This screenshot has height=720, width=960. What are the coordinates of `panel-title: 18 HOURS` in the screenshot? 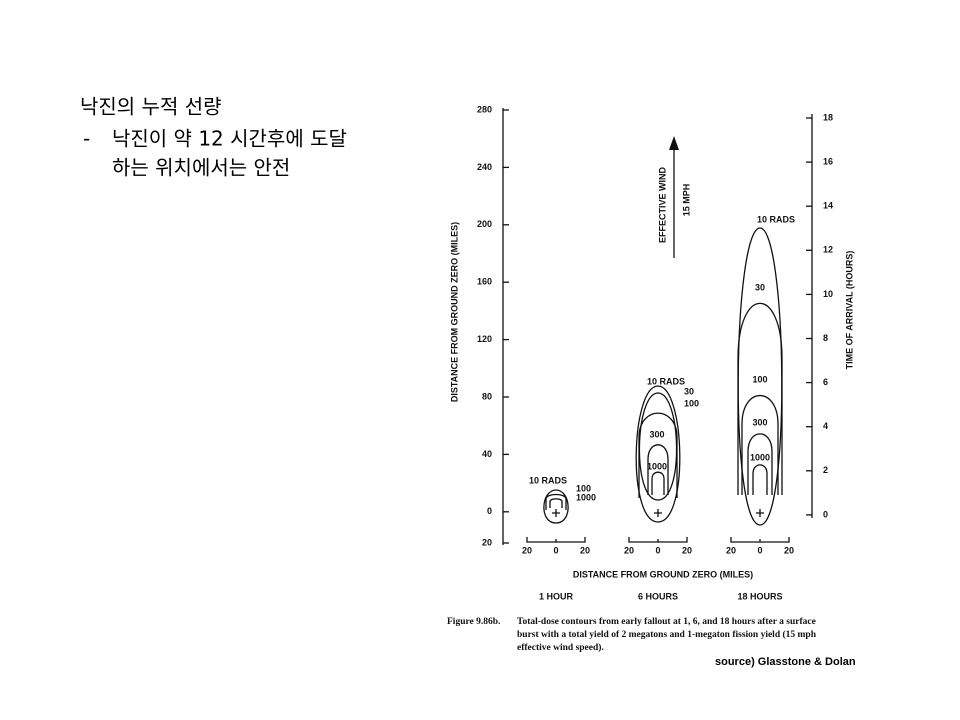 It's located at (759, 596).